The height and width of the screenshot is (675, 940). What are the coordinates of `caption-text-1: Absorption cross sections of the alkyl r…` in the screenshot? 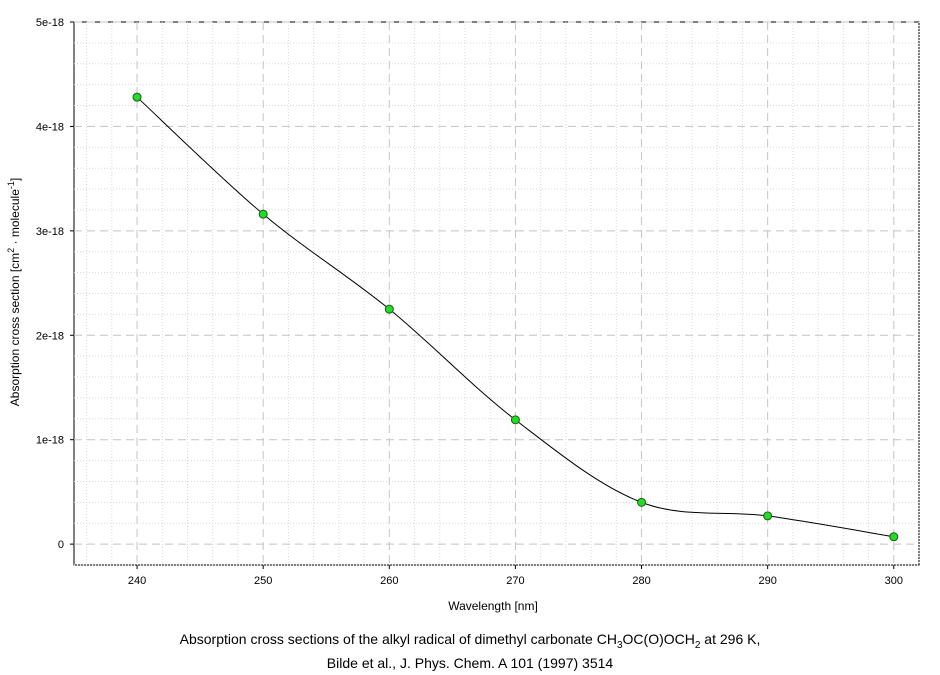 It's located at (398, 639).